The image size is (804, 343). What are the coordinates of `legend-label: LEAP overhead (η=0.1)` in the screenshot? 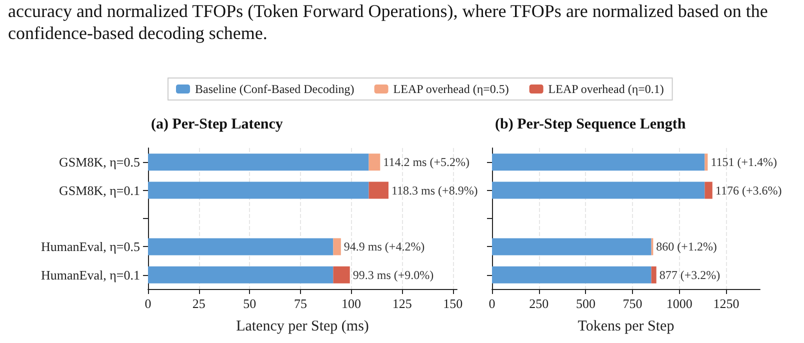 It's located at (606, 89).